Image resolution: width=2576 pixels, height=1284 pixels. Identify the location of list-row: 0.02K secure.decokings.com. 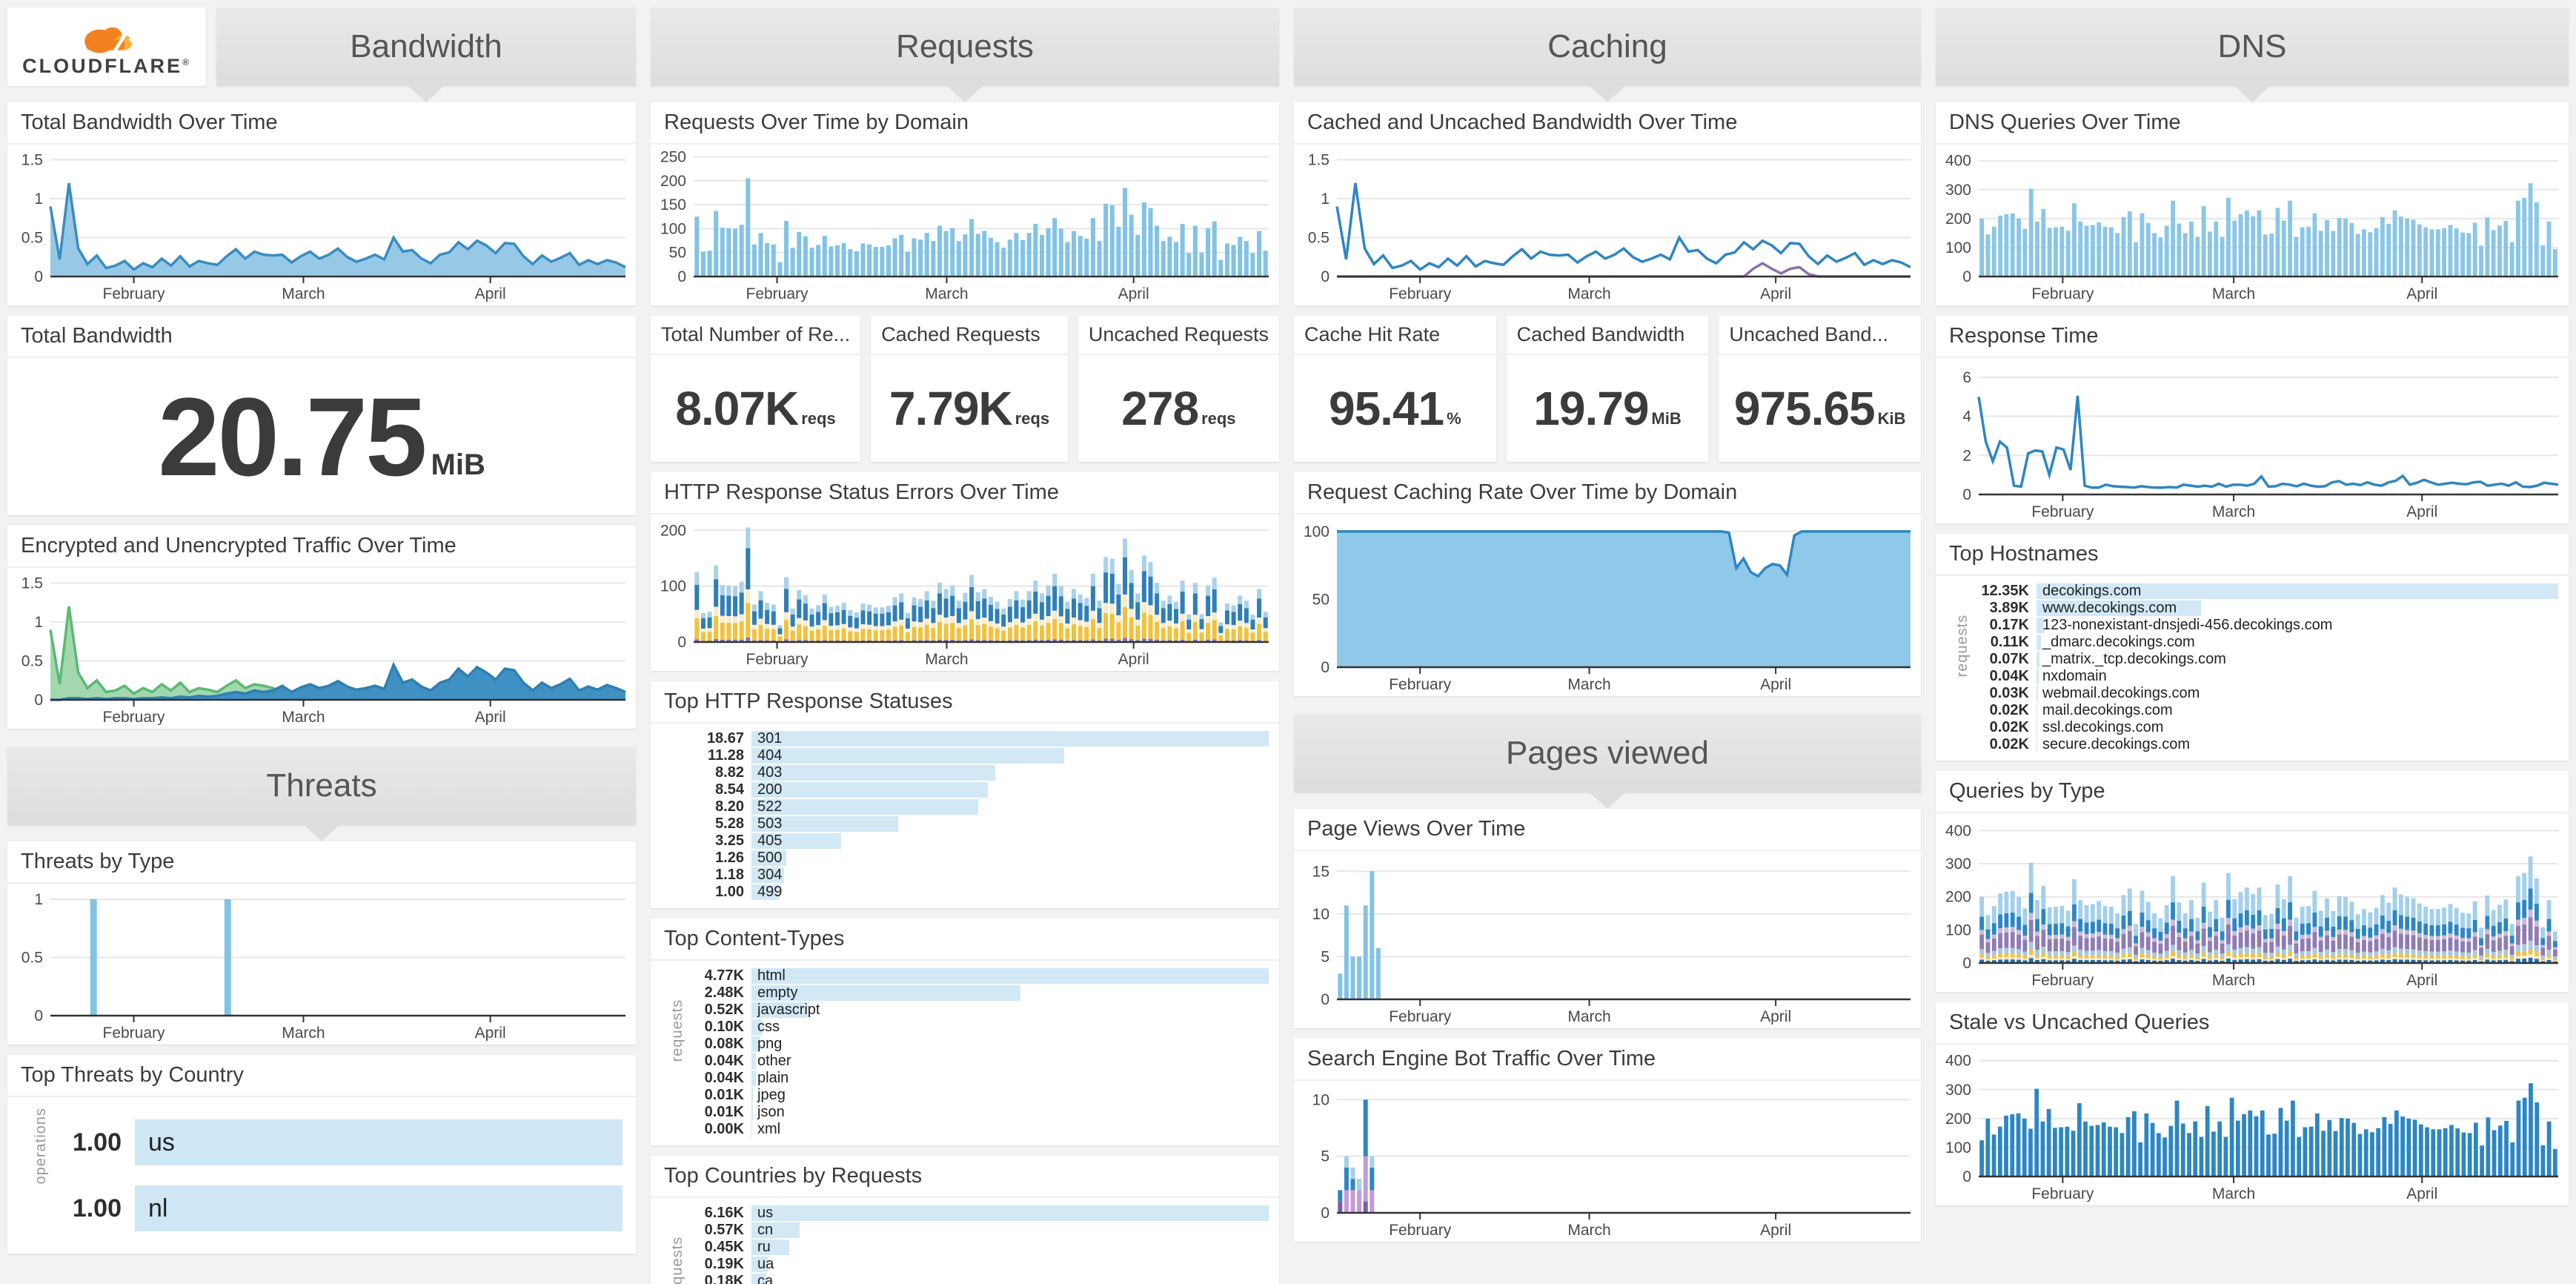
(2258, 744).